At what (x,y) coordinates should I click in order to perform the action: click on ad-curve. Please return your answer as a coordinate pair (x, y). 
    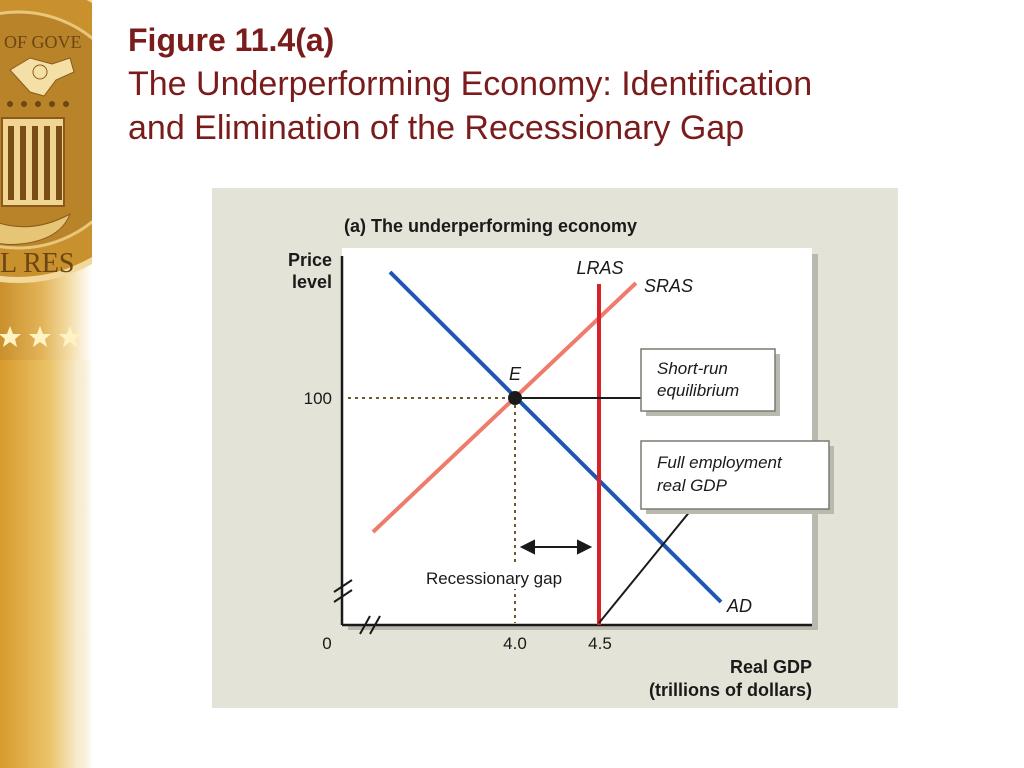
    Looking at the image, I should click on (555, 437).